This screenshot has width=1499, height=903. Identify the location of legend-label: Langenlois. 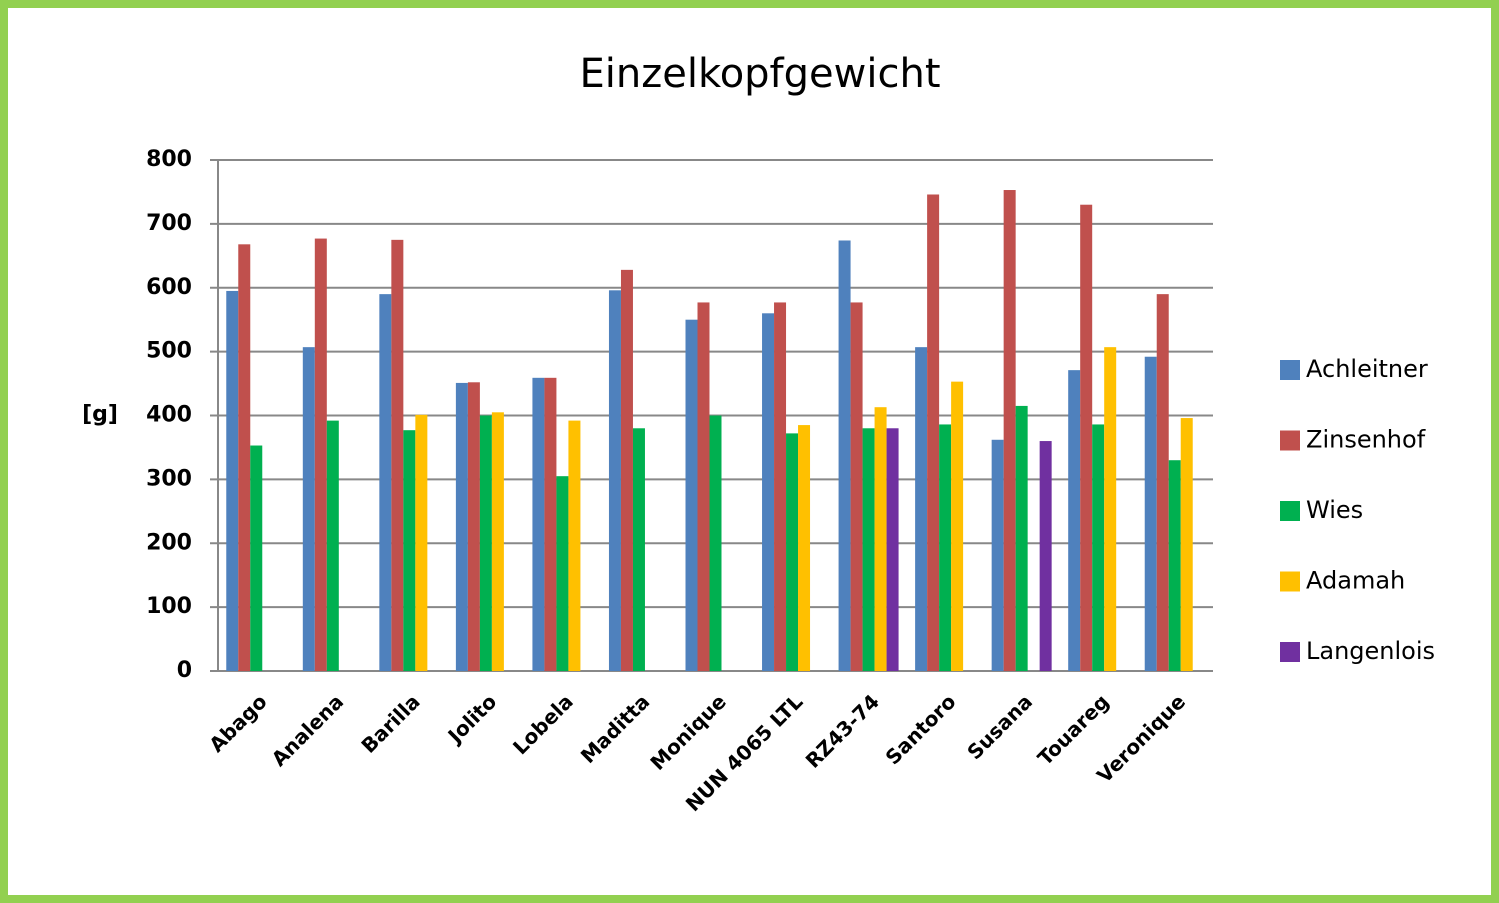
(1370, 651).